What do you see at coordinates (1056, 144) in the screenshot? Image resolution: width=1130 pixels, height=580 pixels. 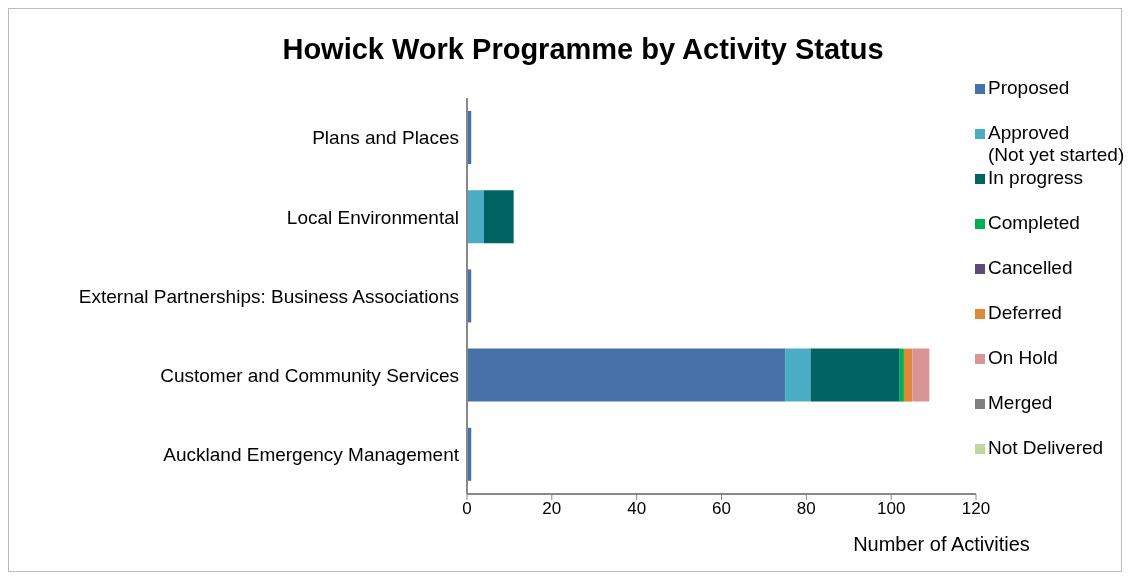 I see `legend-label: Approved (Not yet started)` at bounding box center [1056, 144].